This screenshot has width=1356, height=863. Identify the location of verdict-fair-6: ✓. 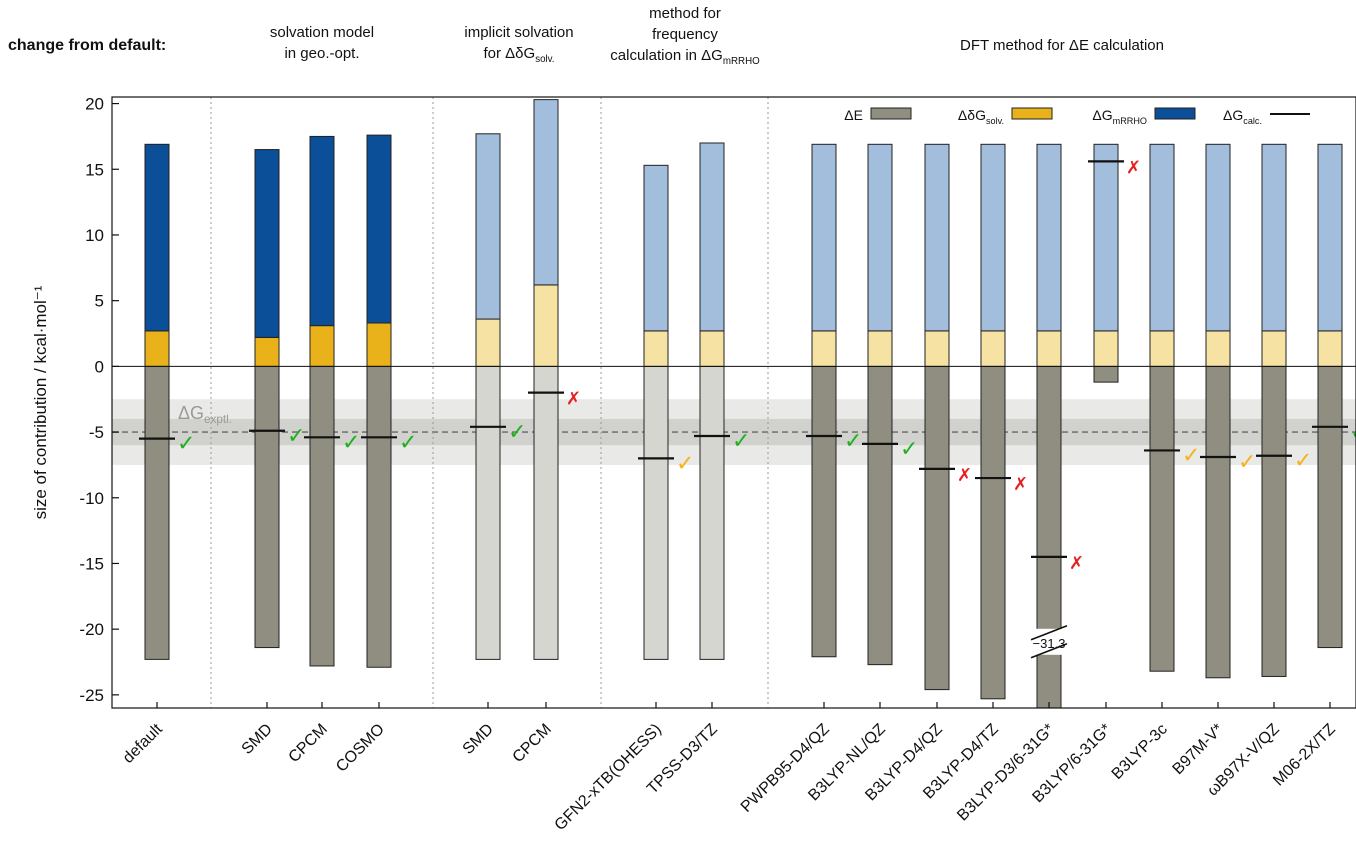
(685, 462).